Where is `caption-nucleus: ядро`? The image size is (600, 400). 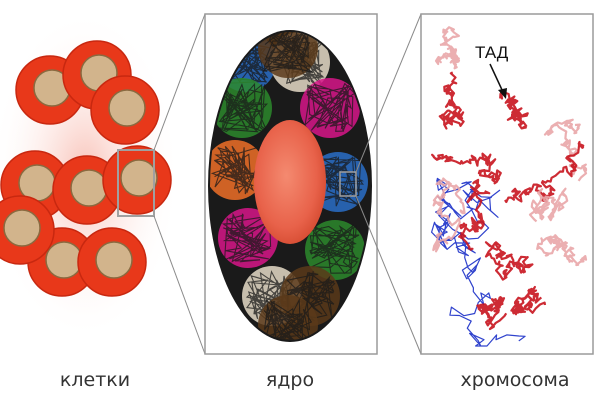
caption-nucleus: ядро is located at coordinates (290, 380).